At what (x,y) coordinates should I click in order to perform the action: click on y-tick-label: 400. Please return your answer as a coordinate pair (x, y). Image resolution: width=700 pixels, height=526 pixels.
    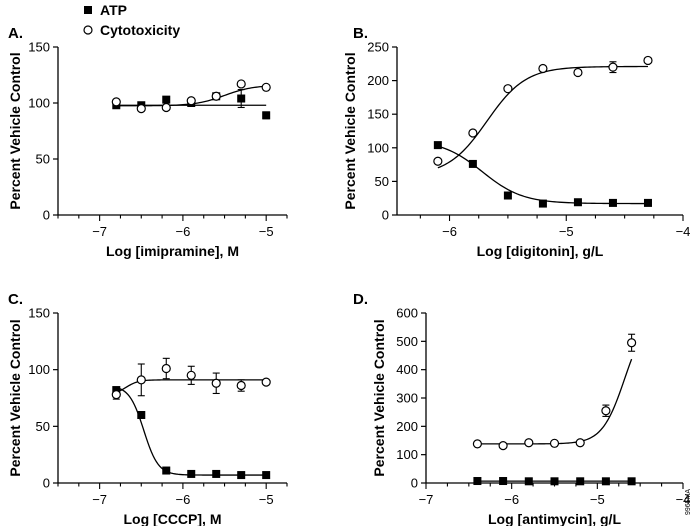
    Looking at the image, I should click on (407, 369).